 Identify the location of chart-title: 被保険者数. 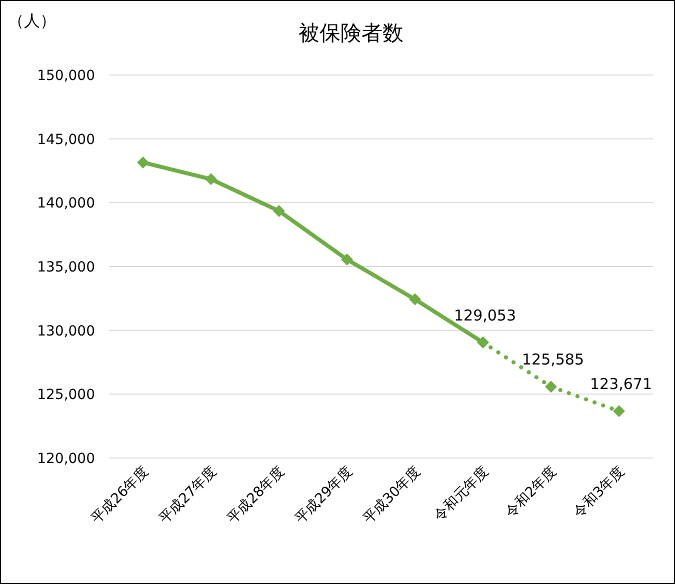
(351, 33).